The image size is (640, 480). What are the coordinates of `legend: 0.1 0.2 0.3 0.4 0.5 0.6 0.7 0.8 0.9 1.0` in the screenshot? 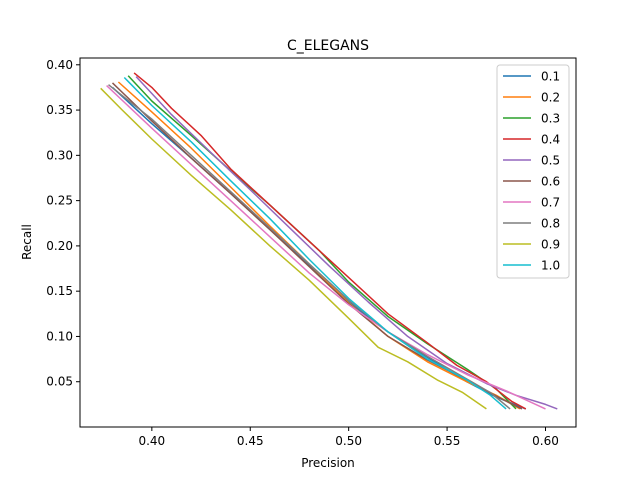 It's located at (533, 171).